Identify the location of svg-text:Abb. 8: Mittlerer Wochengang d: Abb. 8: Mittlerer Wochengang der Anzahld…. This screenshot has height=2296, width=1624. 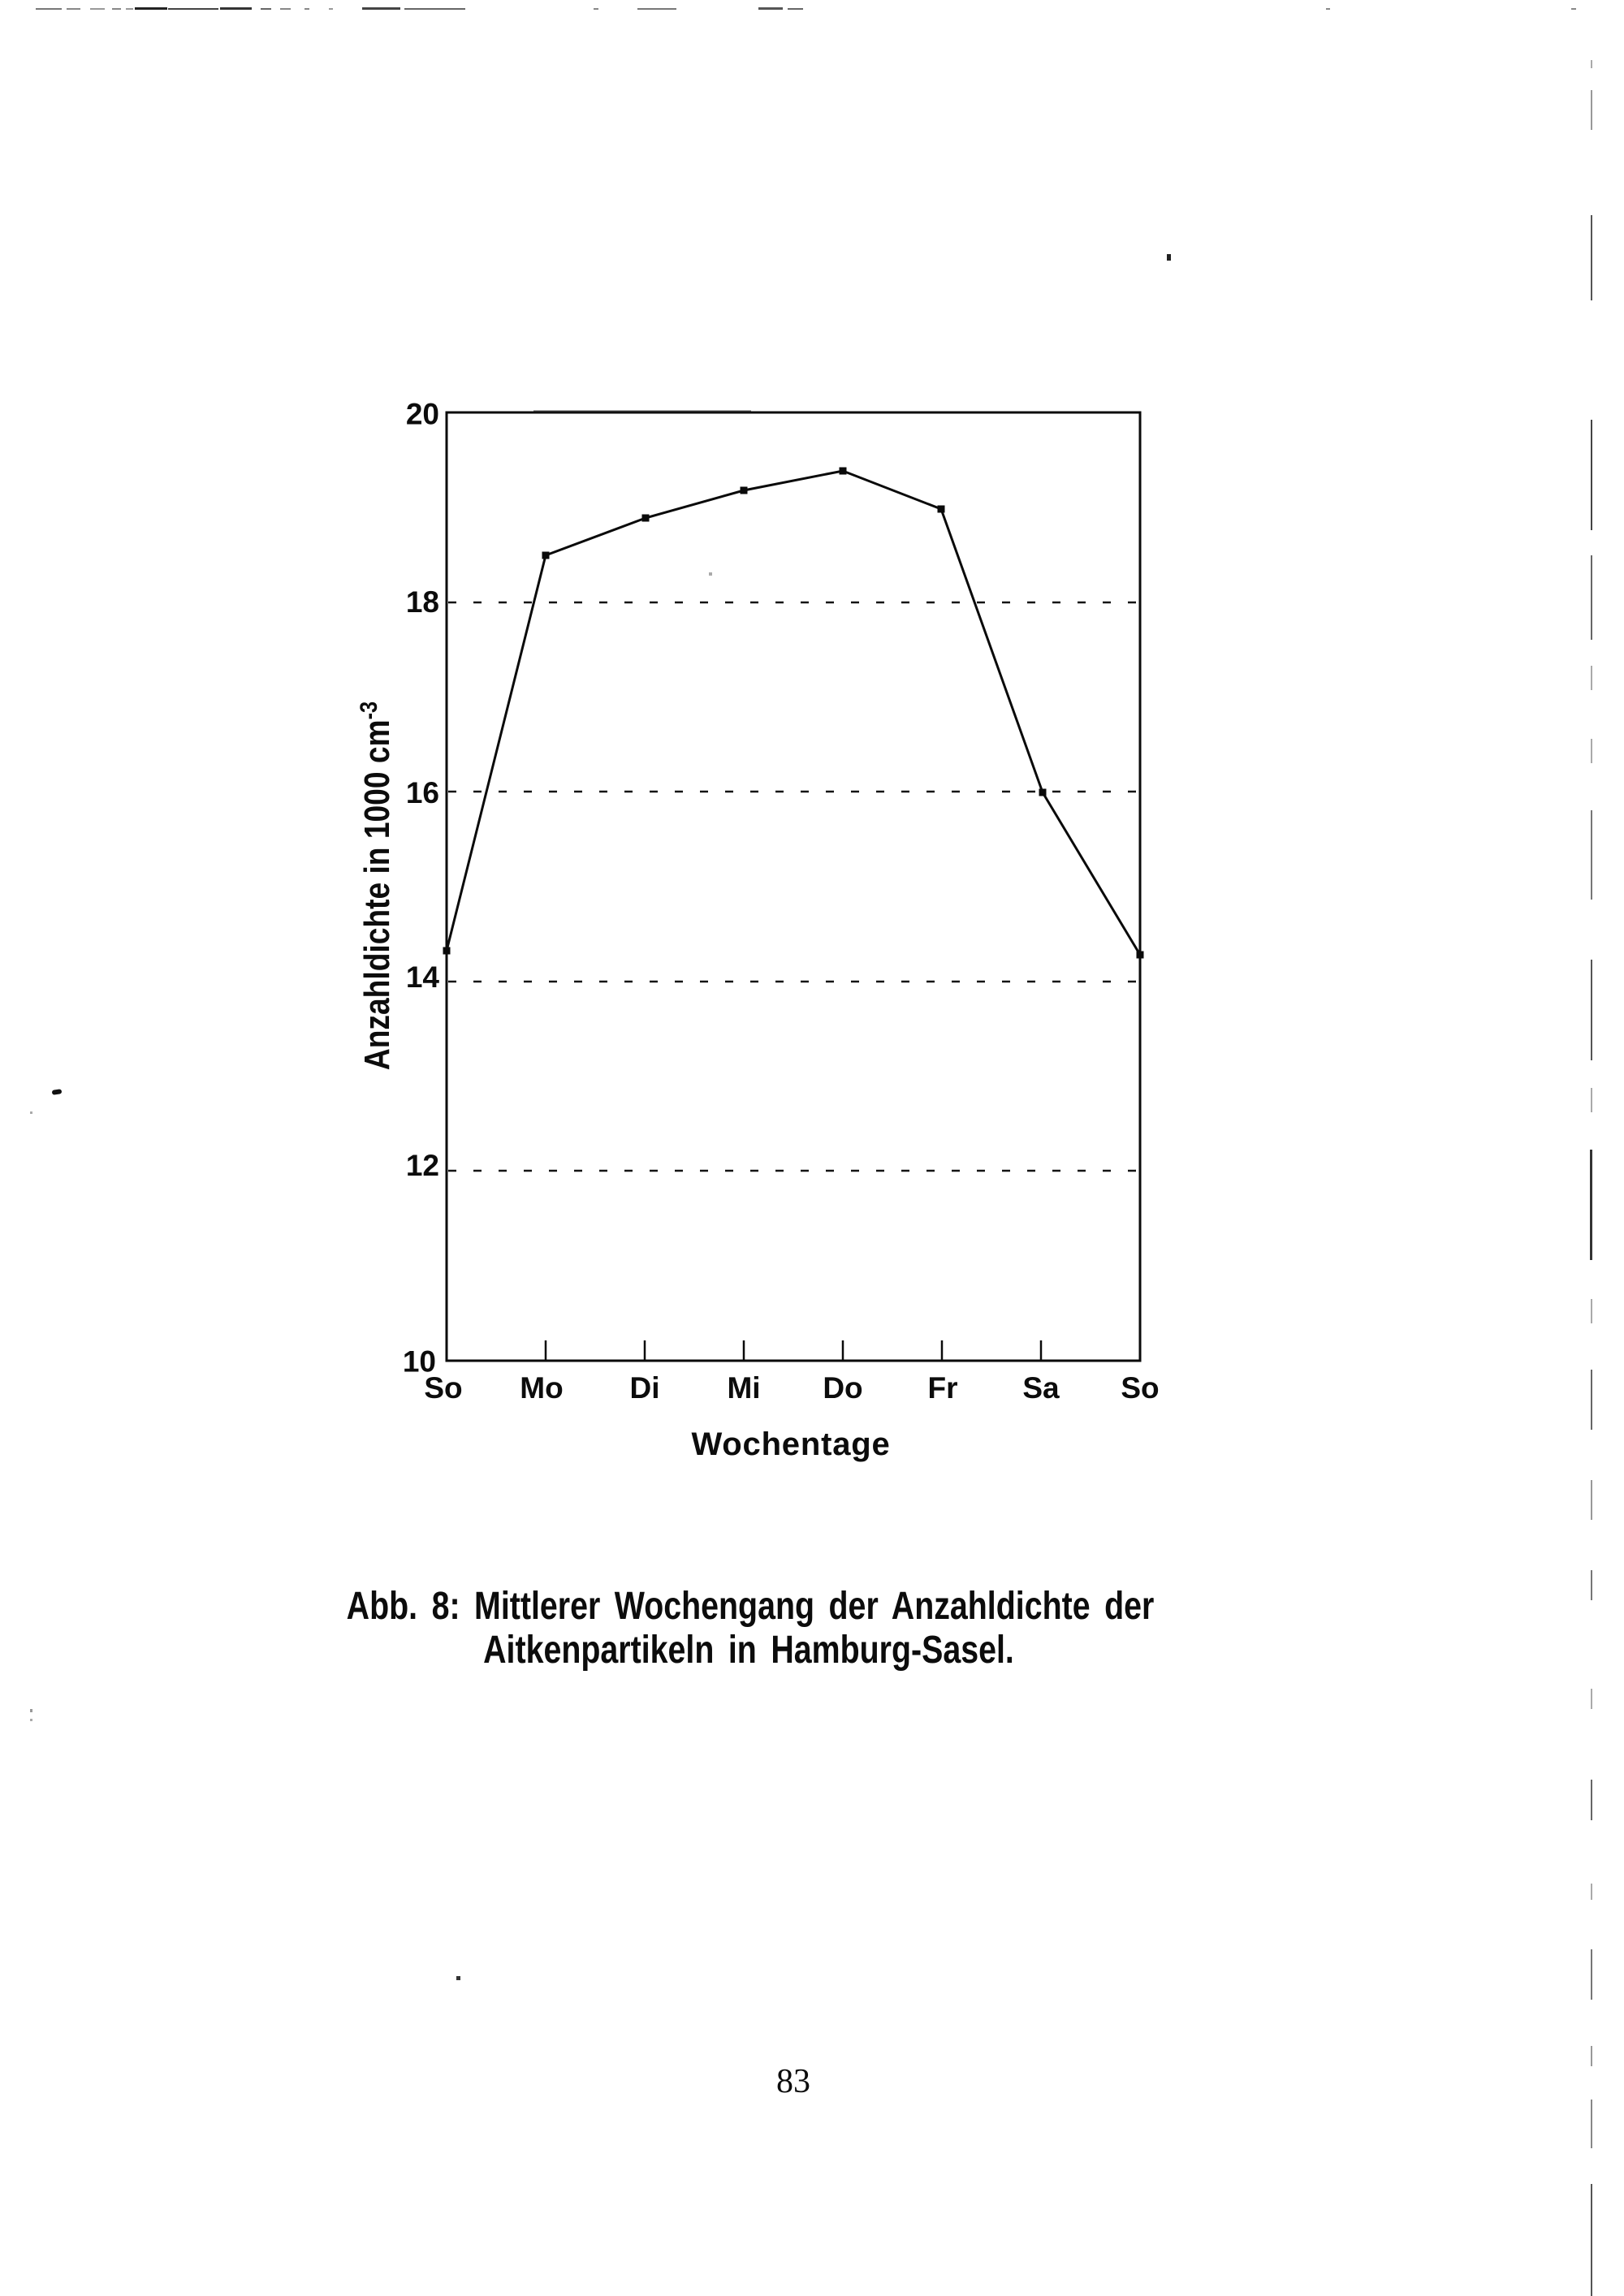
(751, 1606).